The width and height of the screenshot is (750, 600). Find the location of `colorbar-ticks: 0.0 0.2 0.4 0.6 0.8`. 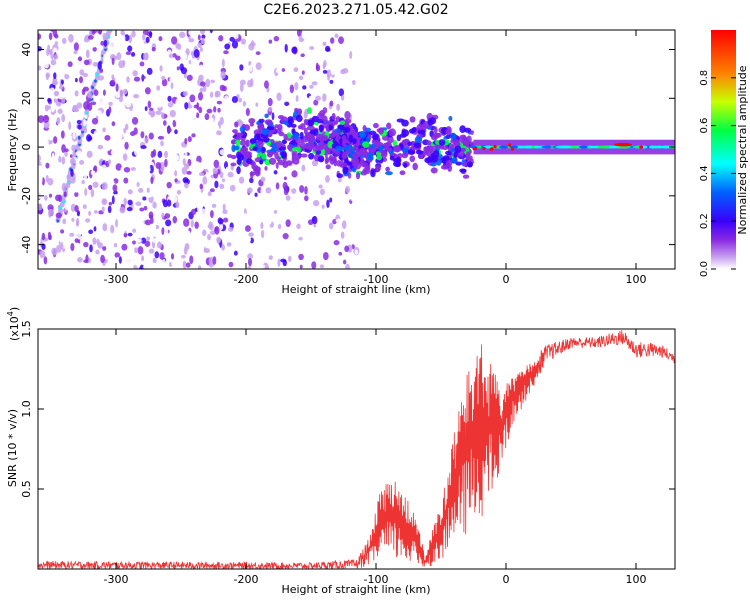

colorbar-ticks: 0.0 0.2 0.4 0.6 0.8 is located at coordinates (717, 173).